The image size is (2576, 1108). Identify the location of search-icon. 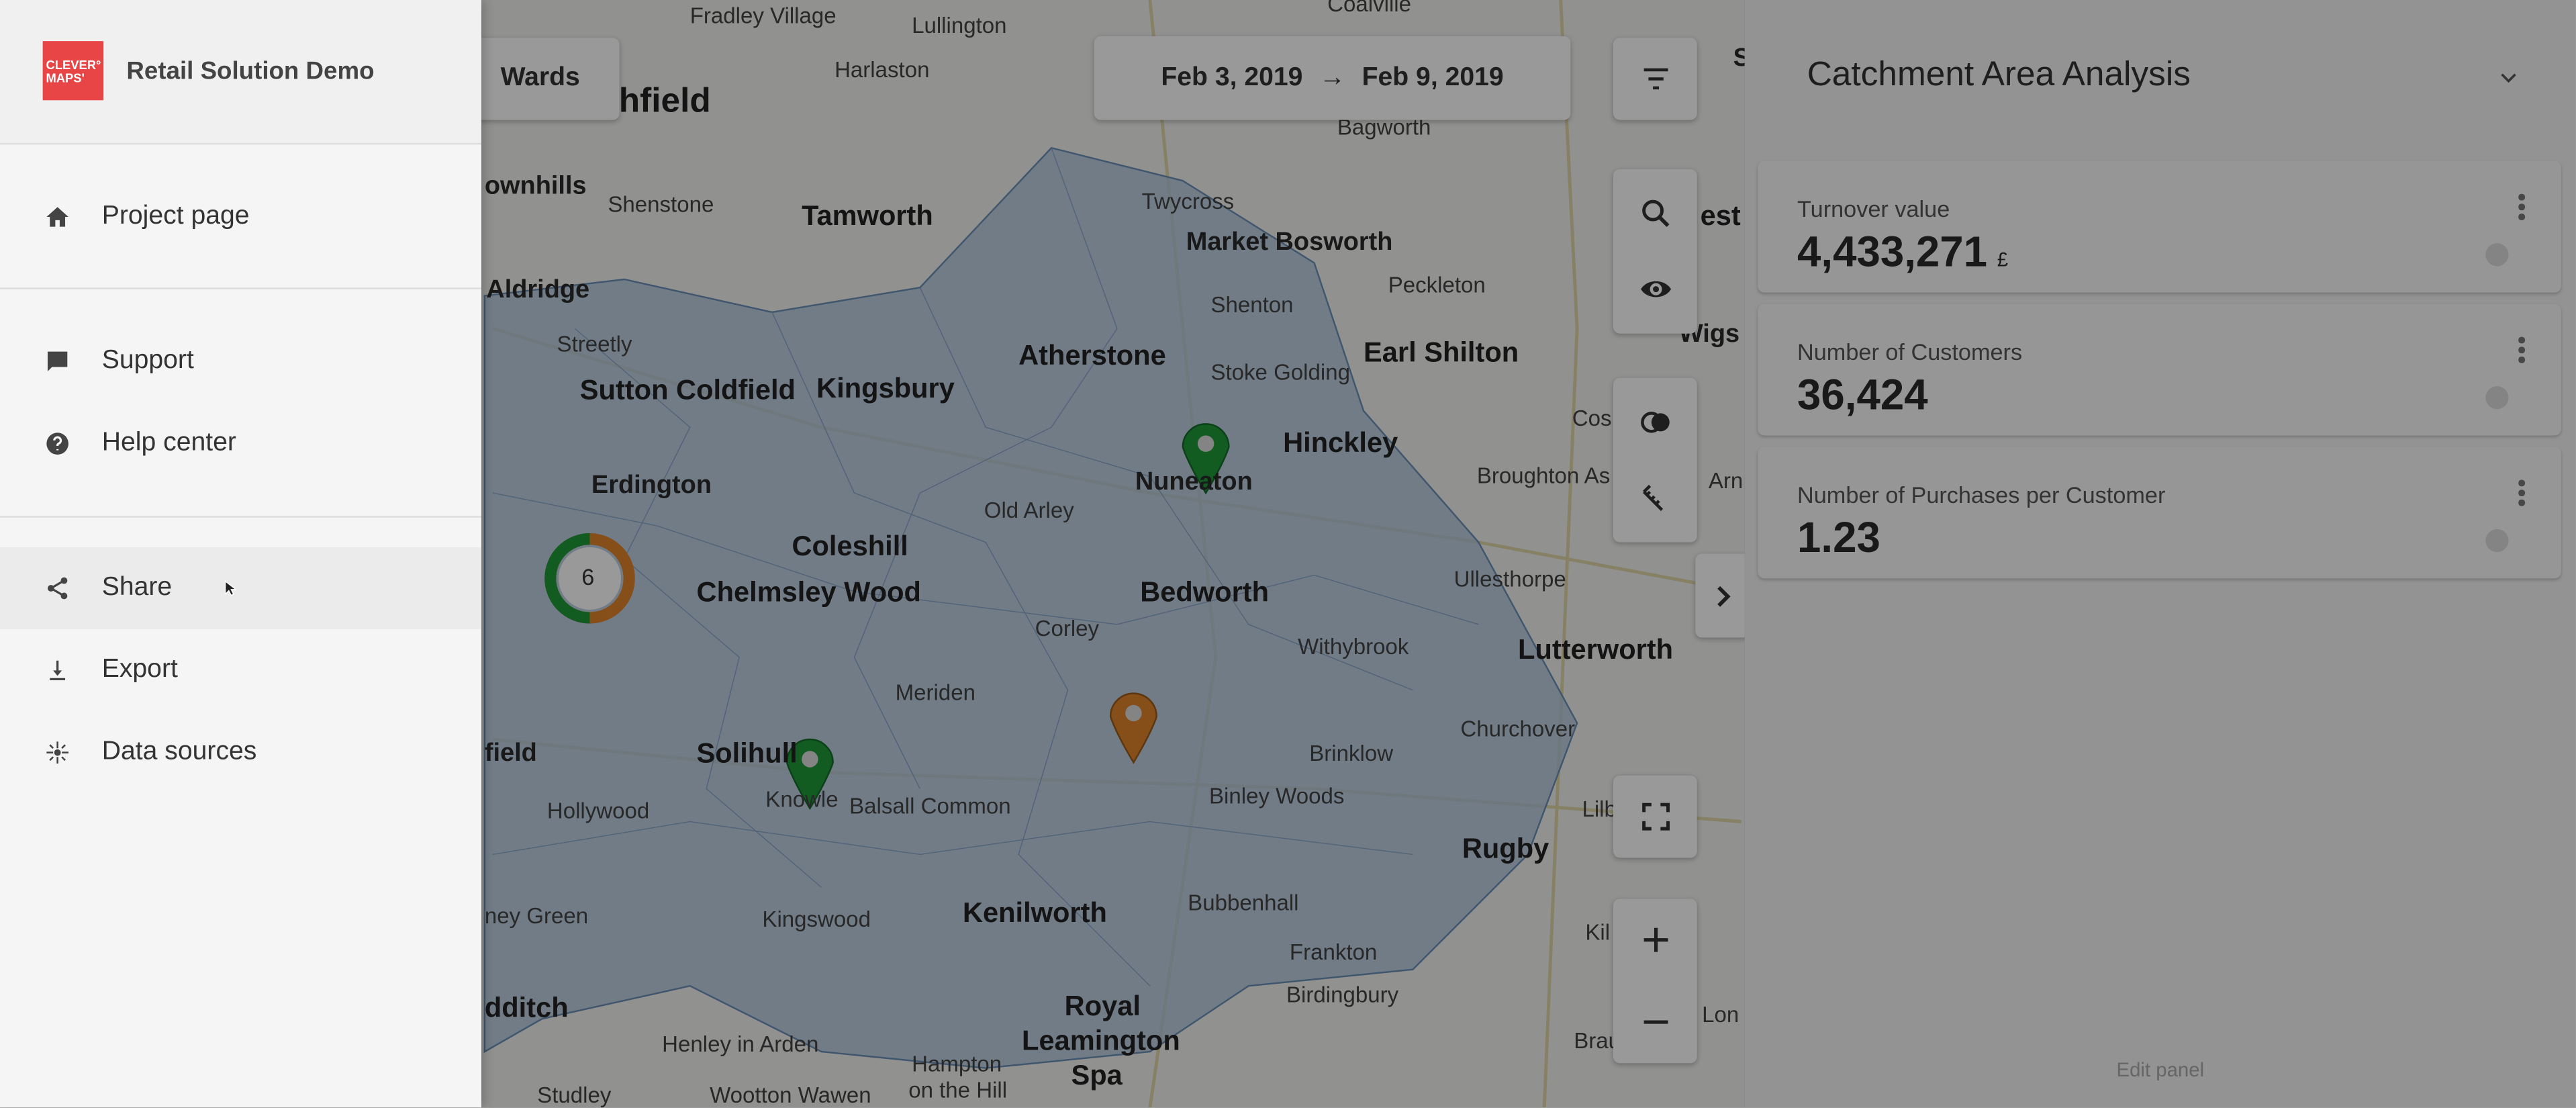
(1655, 213).